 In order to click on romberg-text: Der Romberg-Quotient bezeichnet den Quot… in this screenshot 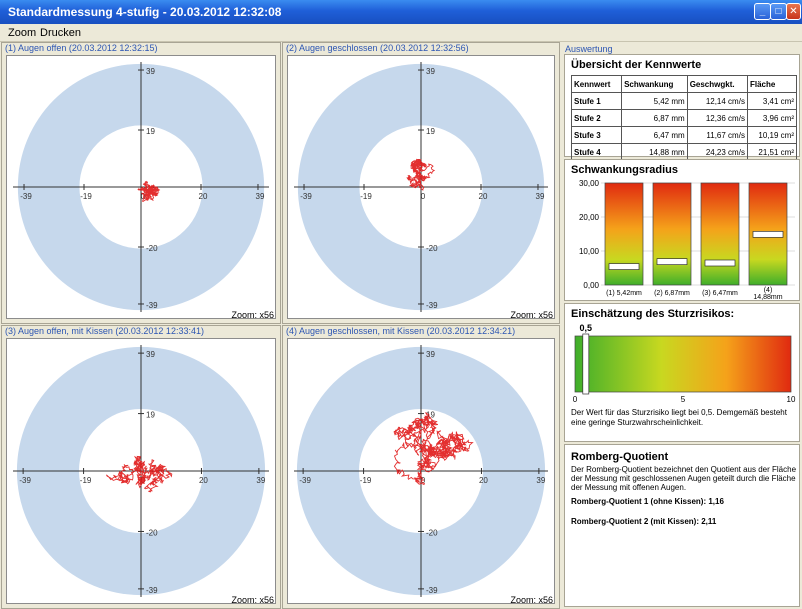, I will do `click(684, 478)`.